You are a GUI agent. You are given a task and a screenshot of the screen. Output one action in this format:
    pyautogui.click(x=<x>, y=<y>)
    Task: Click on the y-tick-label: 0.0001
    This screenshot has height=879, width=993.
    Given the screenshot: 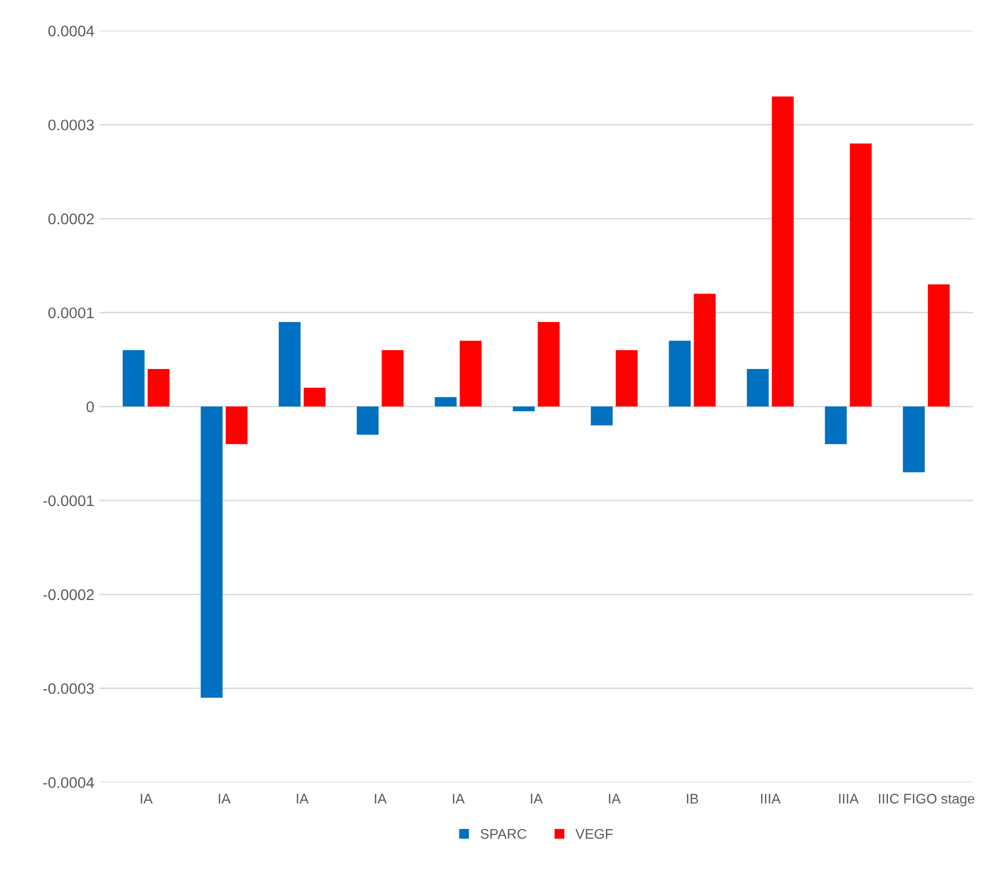 What is the action you would take?
    pyautogui.click(x=71, y=312)
    